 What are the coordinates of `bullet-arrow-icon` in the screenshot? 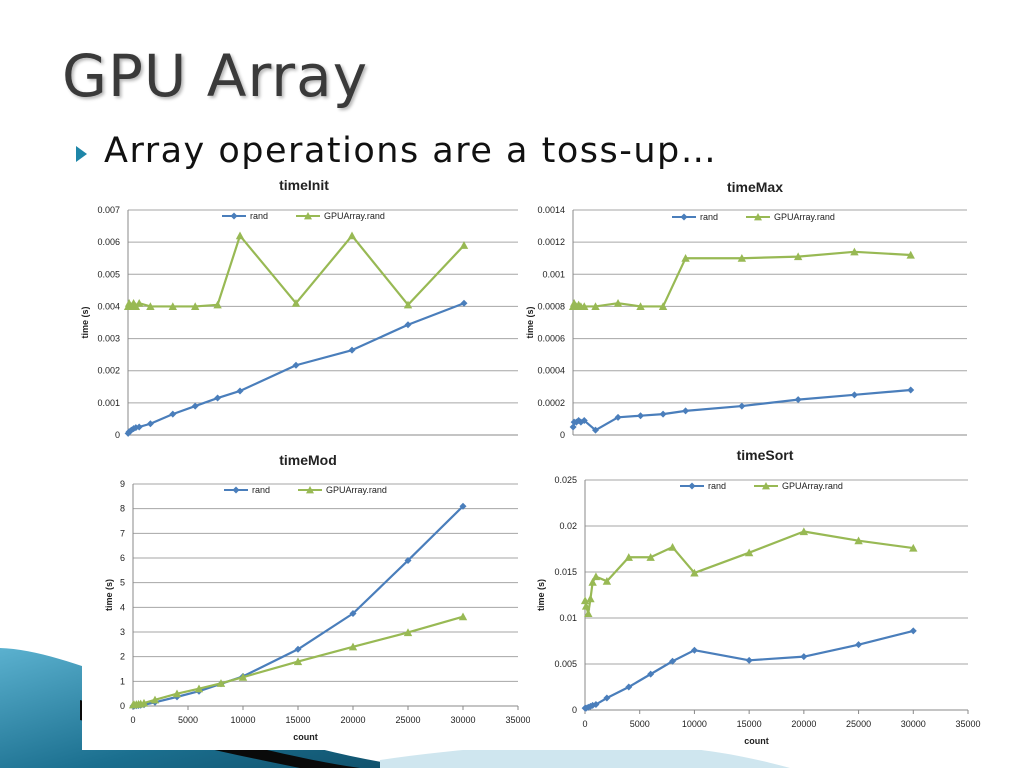 It's located at (81, 154).